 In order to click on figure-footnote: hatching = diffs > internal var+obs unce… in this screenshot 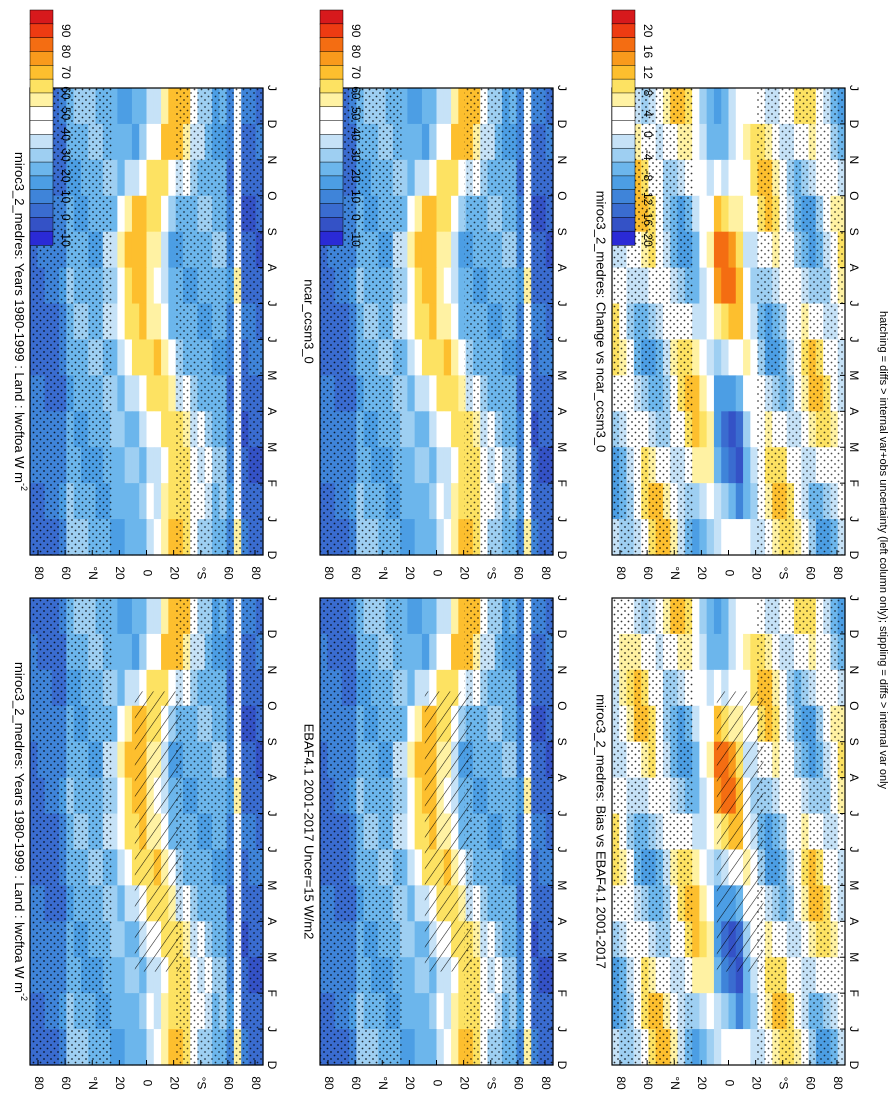, I will do `click(883, 550)`.